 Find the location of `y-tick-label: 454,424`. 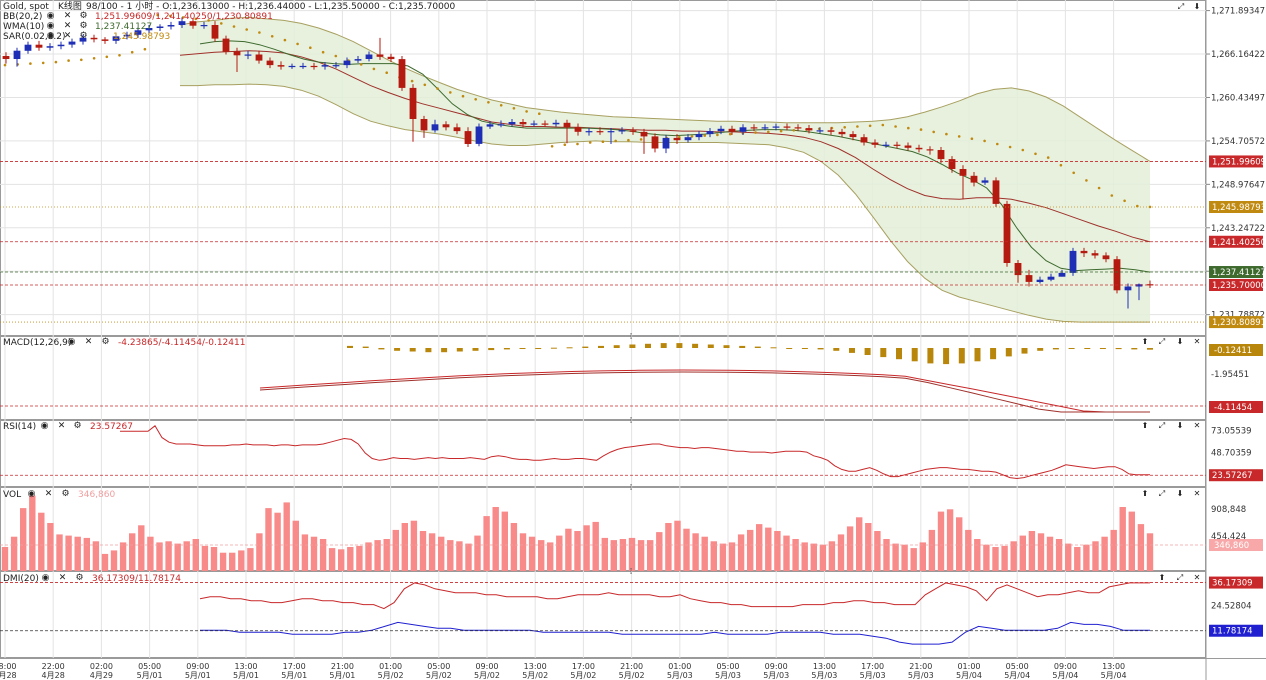

y-tick-label: 454,424 is located at coordinates (1228, 537).